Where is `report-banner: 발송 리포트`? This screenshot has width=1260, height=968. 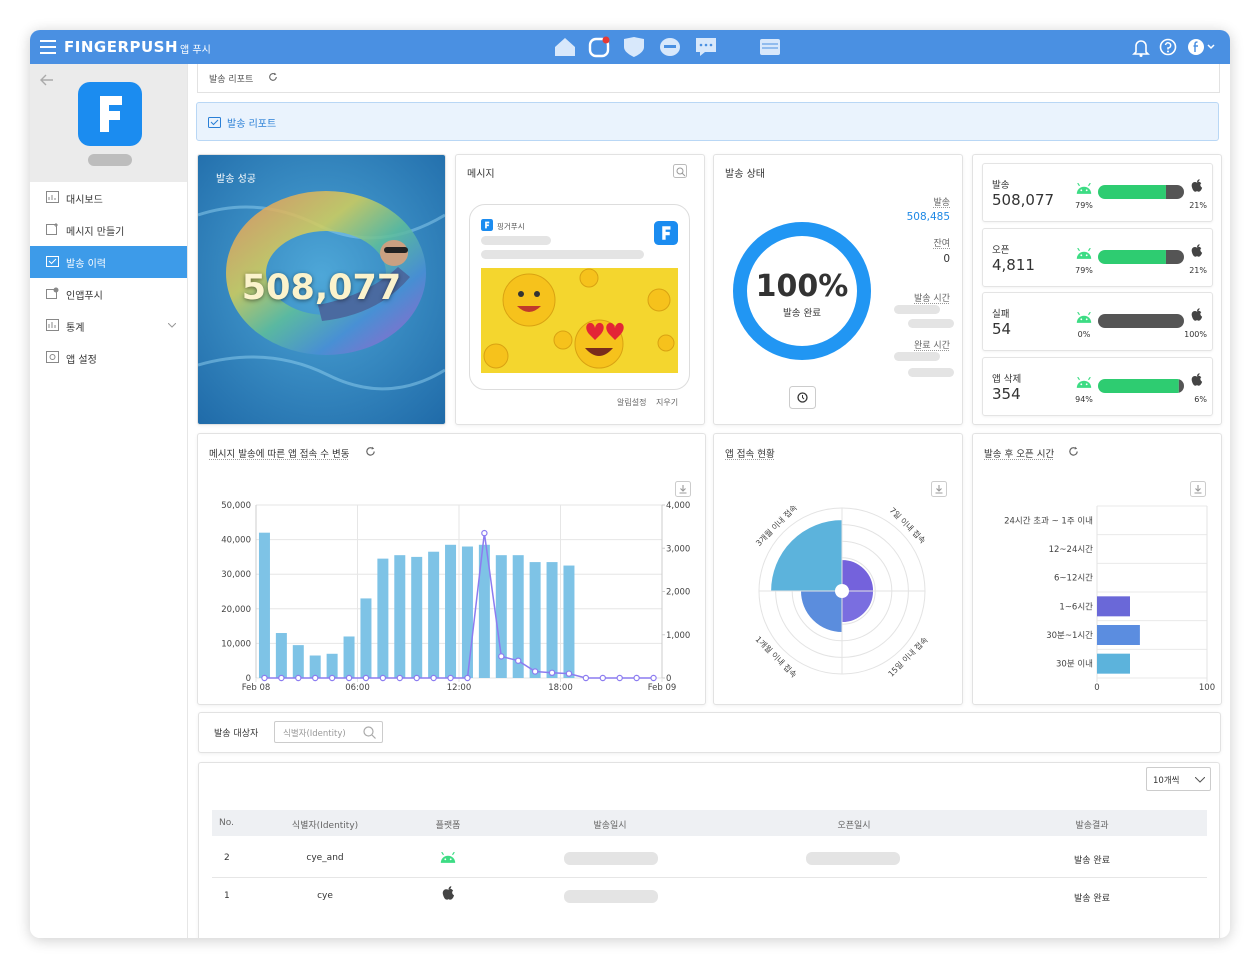 report-banner: 발송 리포트 is located at coordinates (707, 121).